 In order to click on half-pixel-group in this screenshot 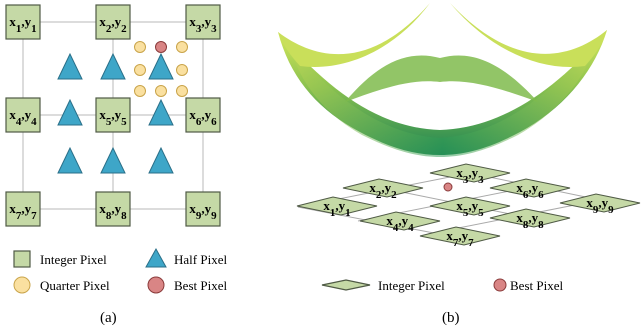, I will do `click(115, 113)`.